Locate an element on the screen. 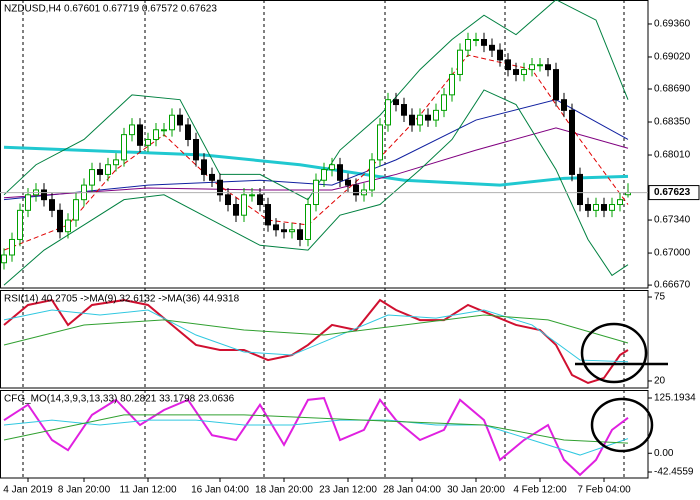  x-tick-label: 4 Jan 2019 is located at coordinates (28, 490).